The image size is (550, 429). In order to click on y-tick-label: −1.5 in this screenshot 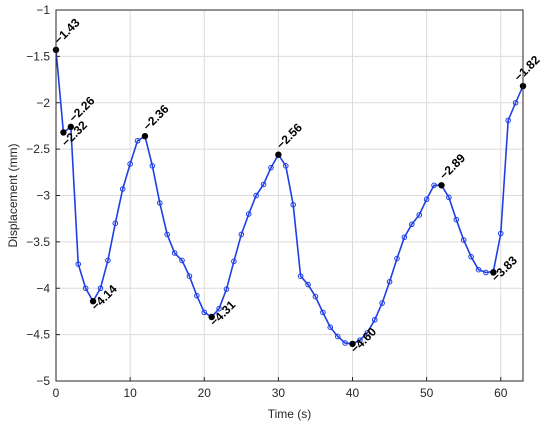, I will do `click(38, 56)`.